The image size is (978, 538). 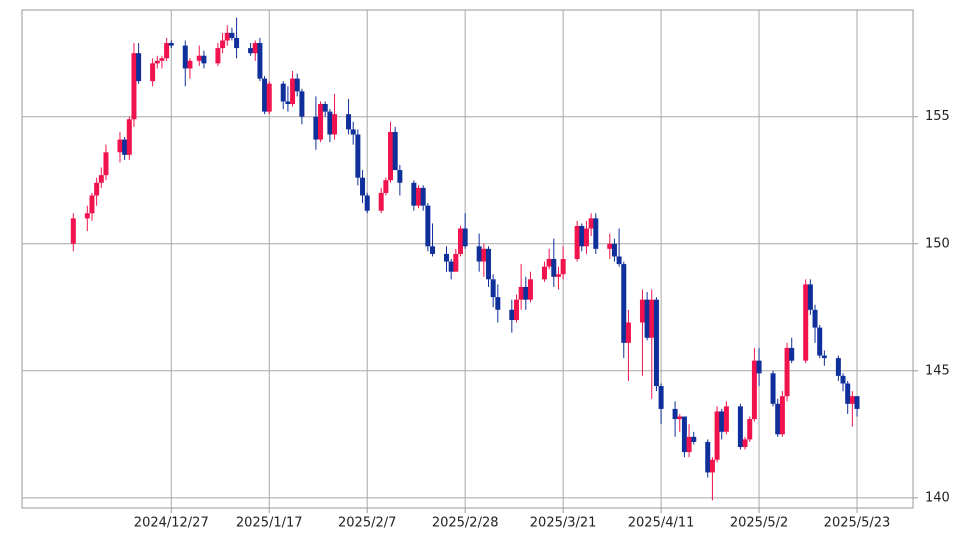 What do you see at coordinates (661, 523) in the screenshot?
I see `x-tick-label: 2025/4/11` at bounding box center [661, 523].